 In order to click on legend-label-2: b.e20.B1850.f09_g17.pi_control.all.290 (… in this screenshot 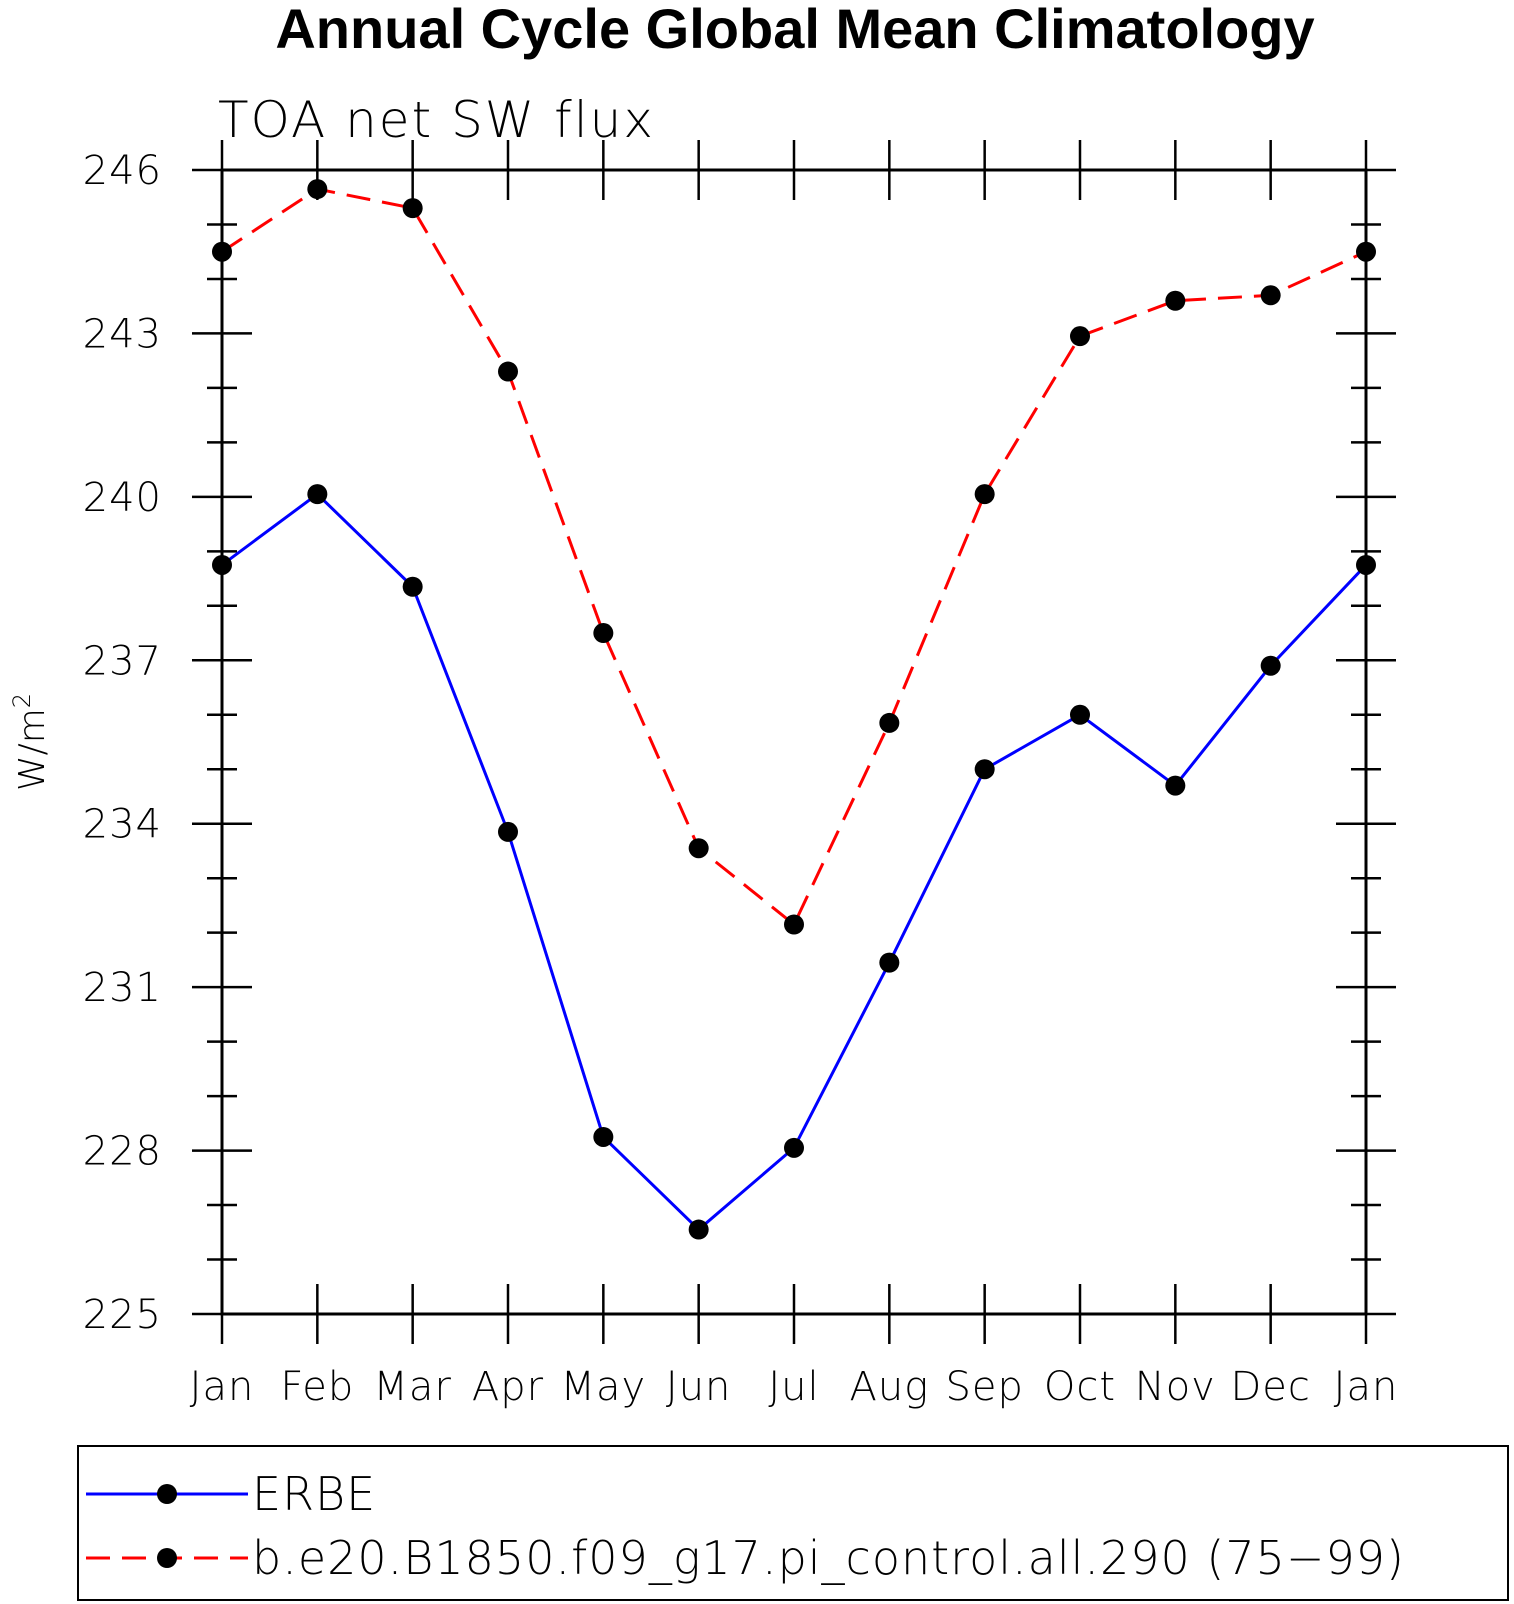, I will do `click(828, 1558)`.